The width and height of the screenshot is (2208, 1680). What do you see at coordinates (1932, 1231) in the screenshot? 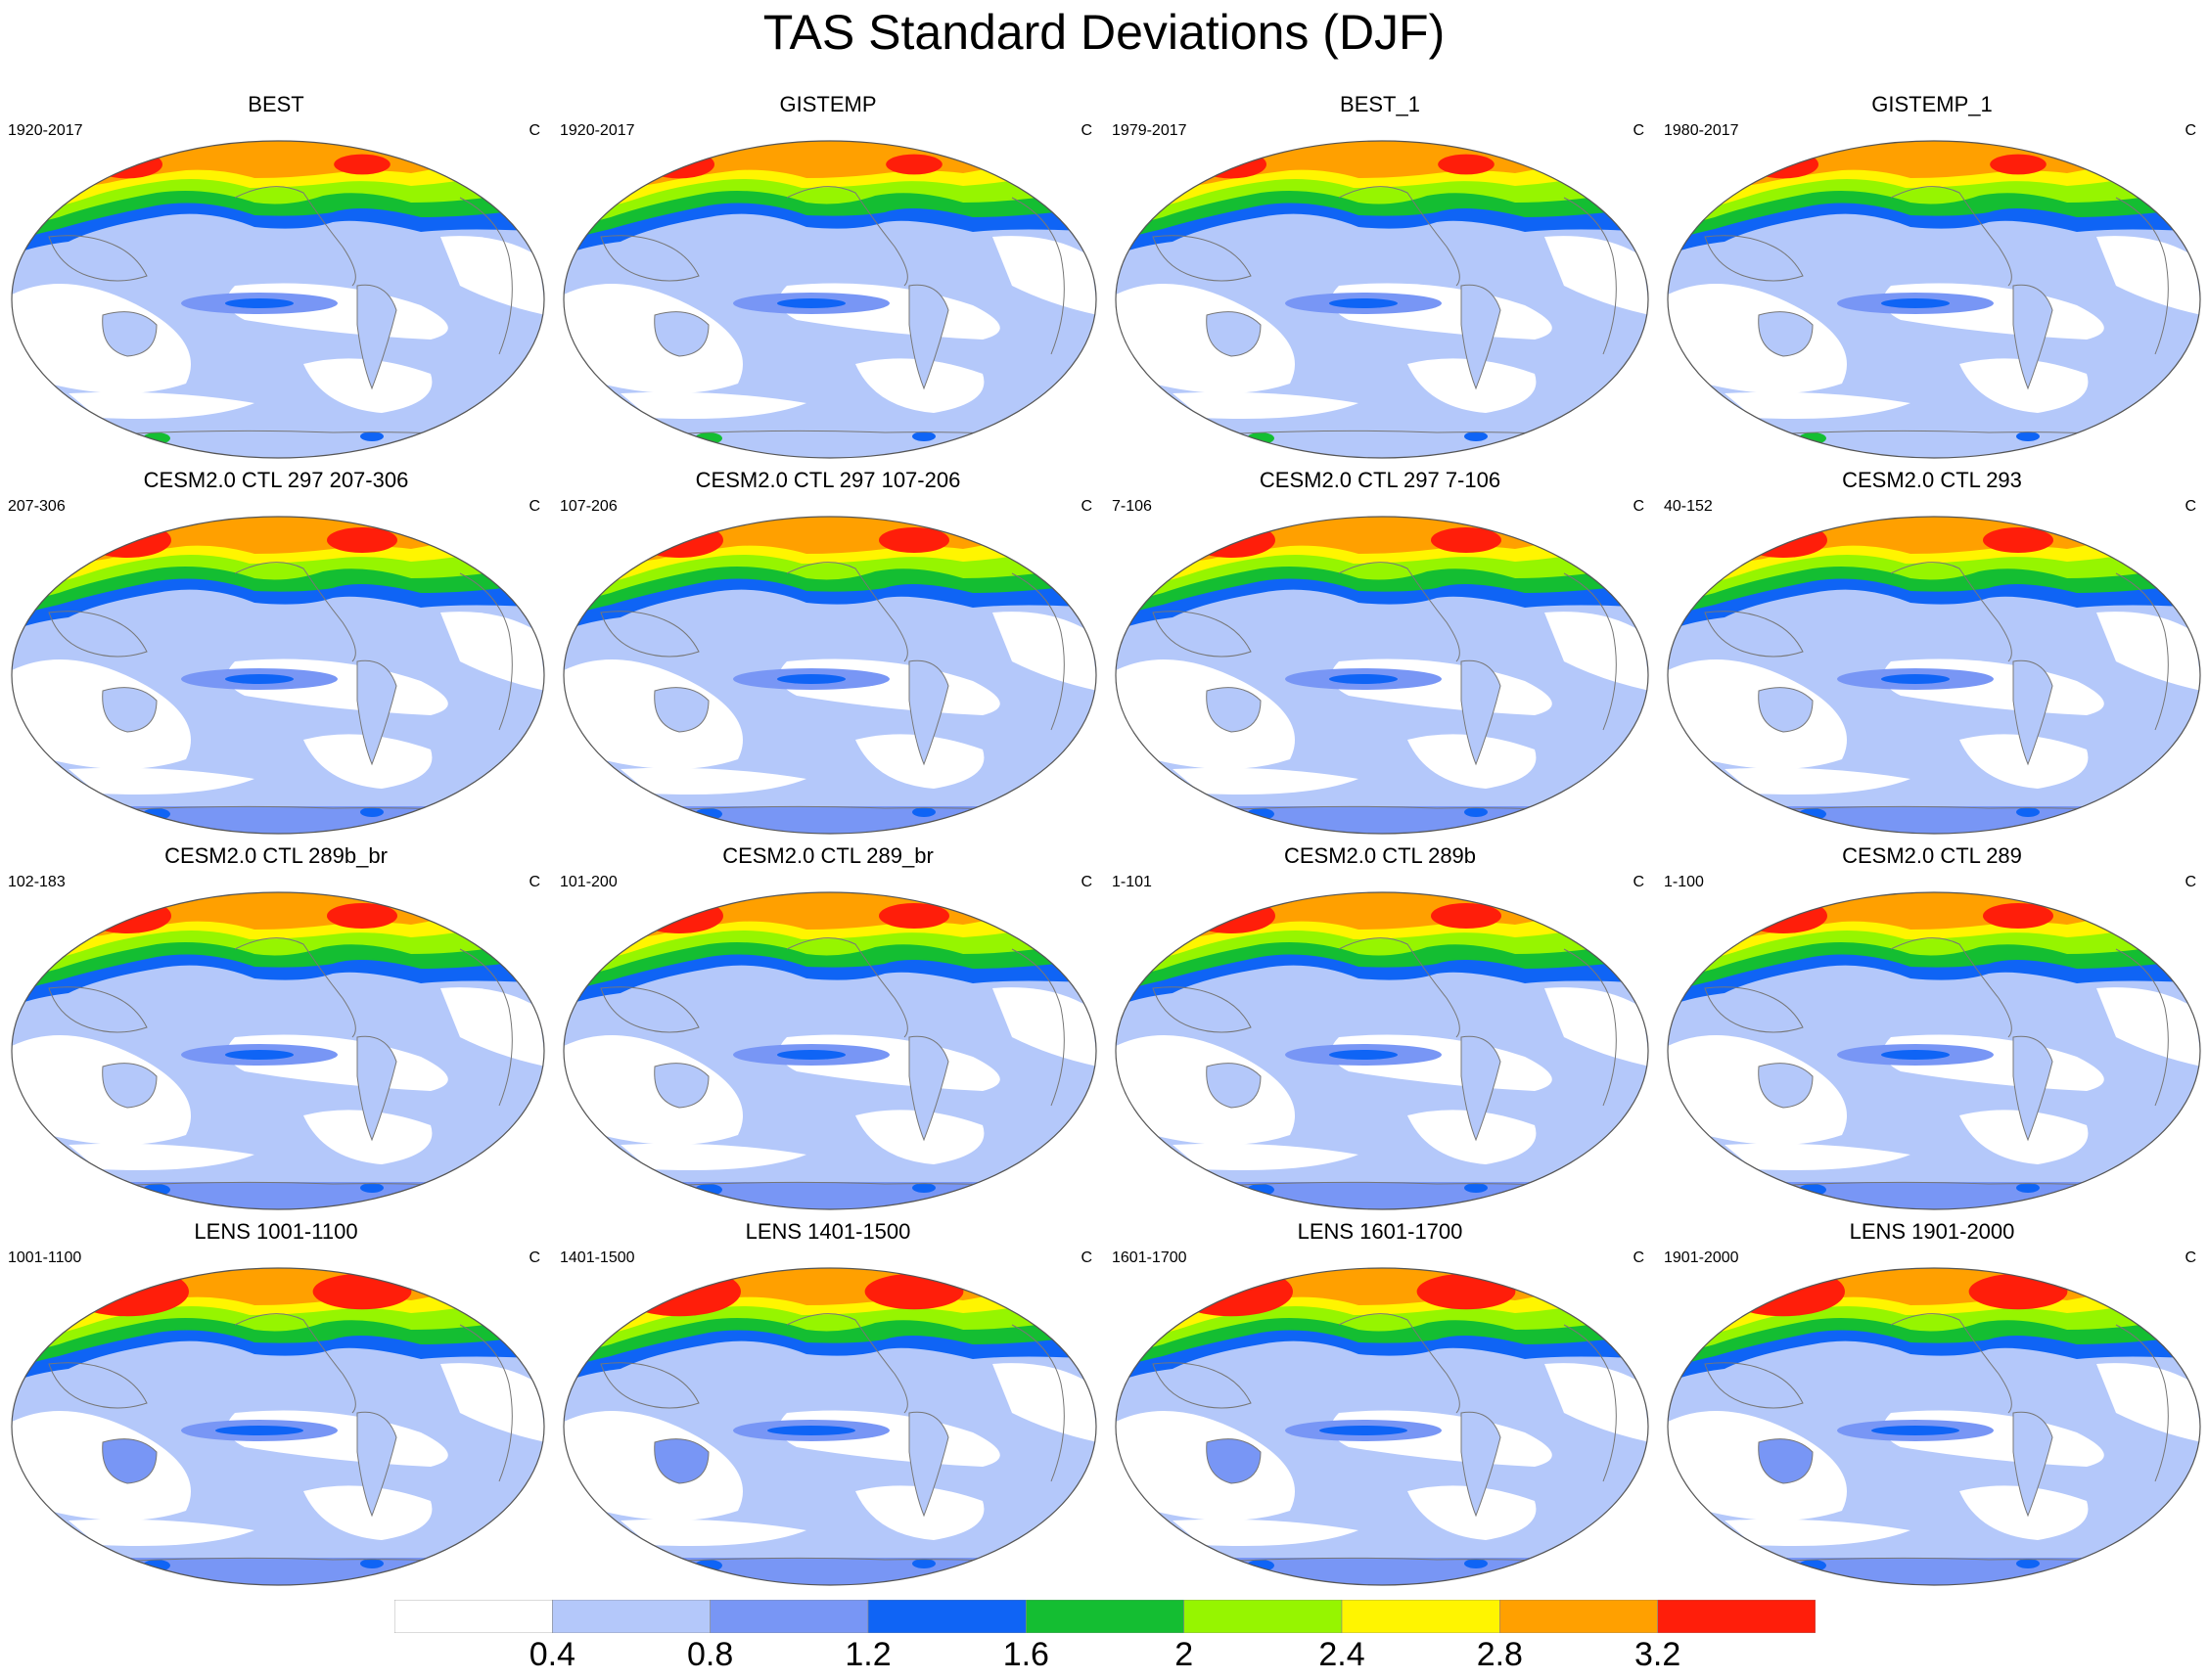
I see `panel-title: LENS 1901-2000` at bounding box center [1932, 1231].